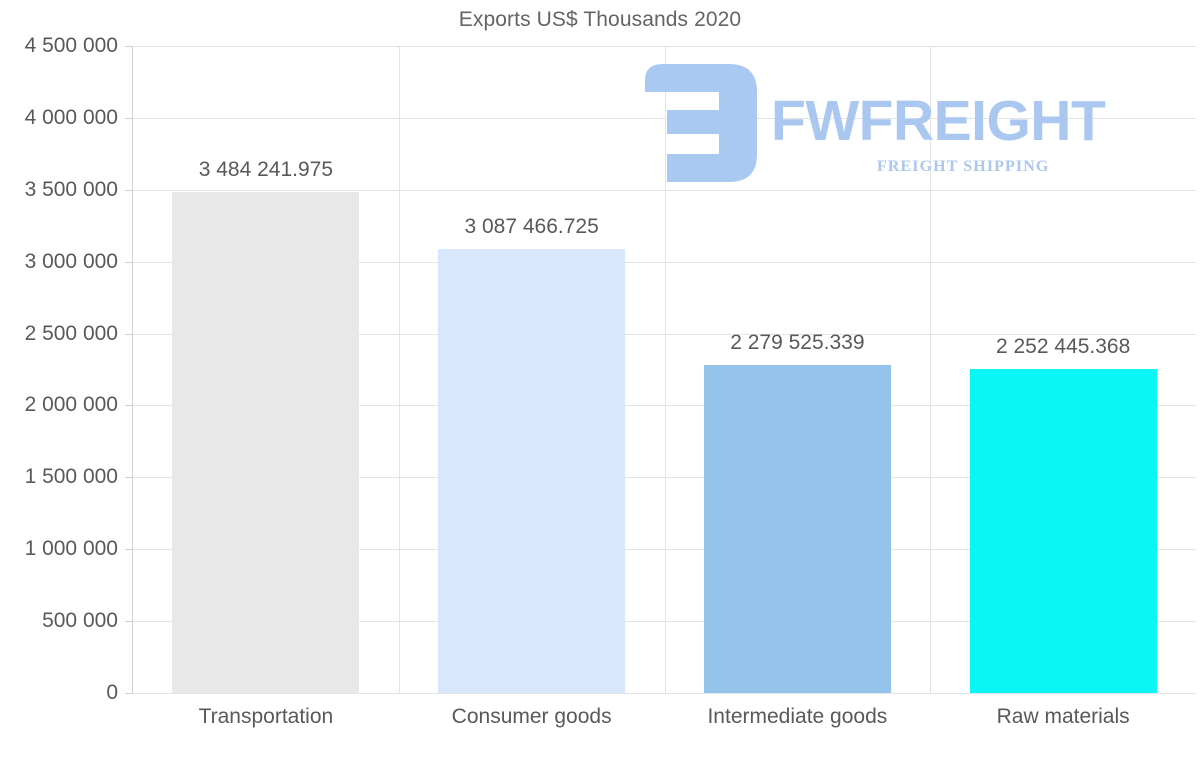 Image resolution: width=1200 pixels, height=763 pixels. Describe the element at coordinates (71, 549) in the screenshot. I see `y-axis-label: 1 000 000` at that location.